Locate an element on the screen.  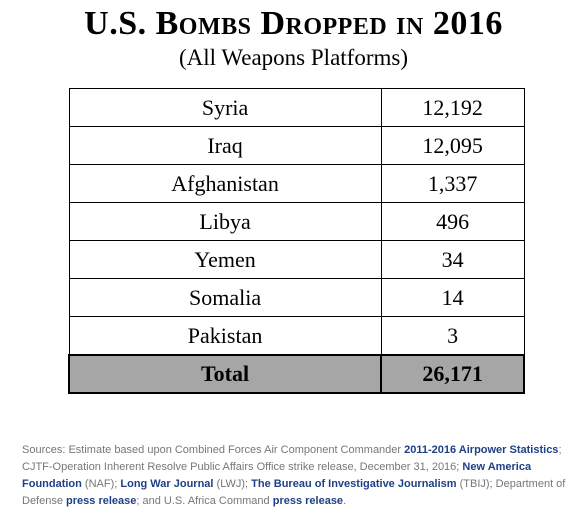
table-row: Yemen 34 is located at coordinates (296, 259).